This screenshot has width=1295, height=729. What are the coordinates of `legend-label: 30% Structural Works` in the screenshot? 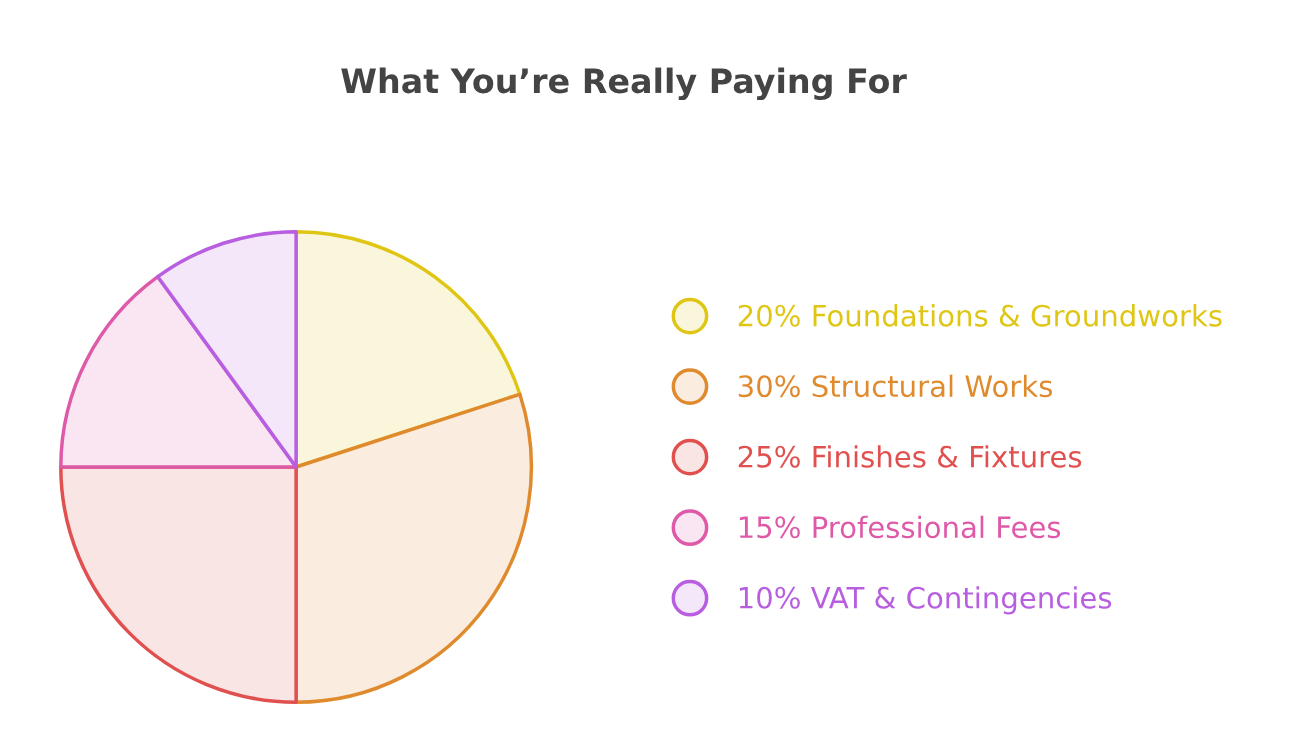 It's located at (895, 386).